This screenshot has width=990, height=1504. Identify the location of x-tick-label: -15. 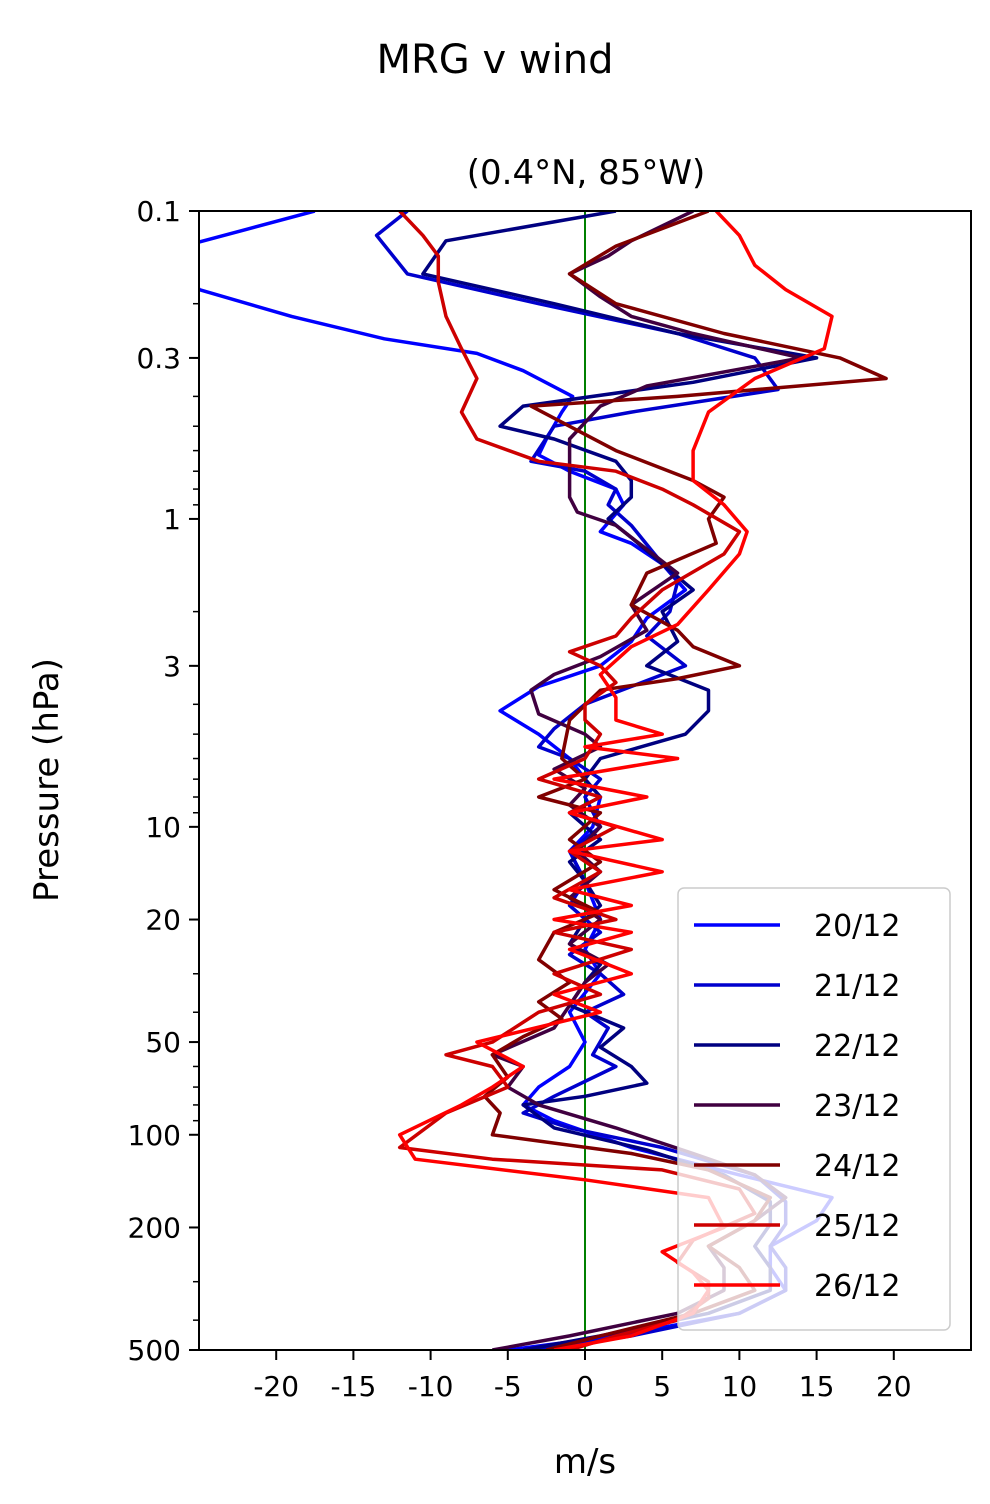
(354, 1386).